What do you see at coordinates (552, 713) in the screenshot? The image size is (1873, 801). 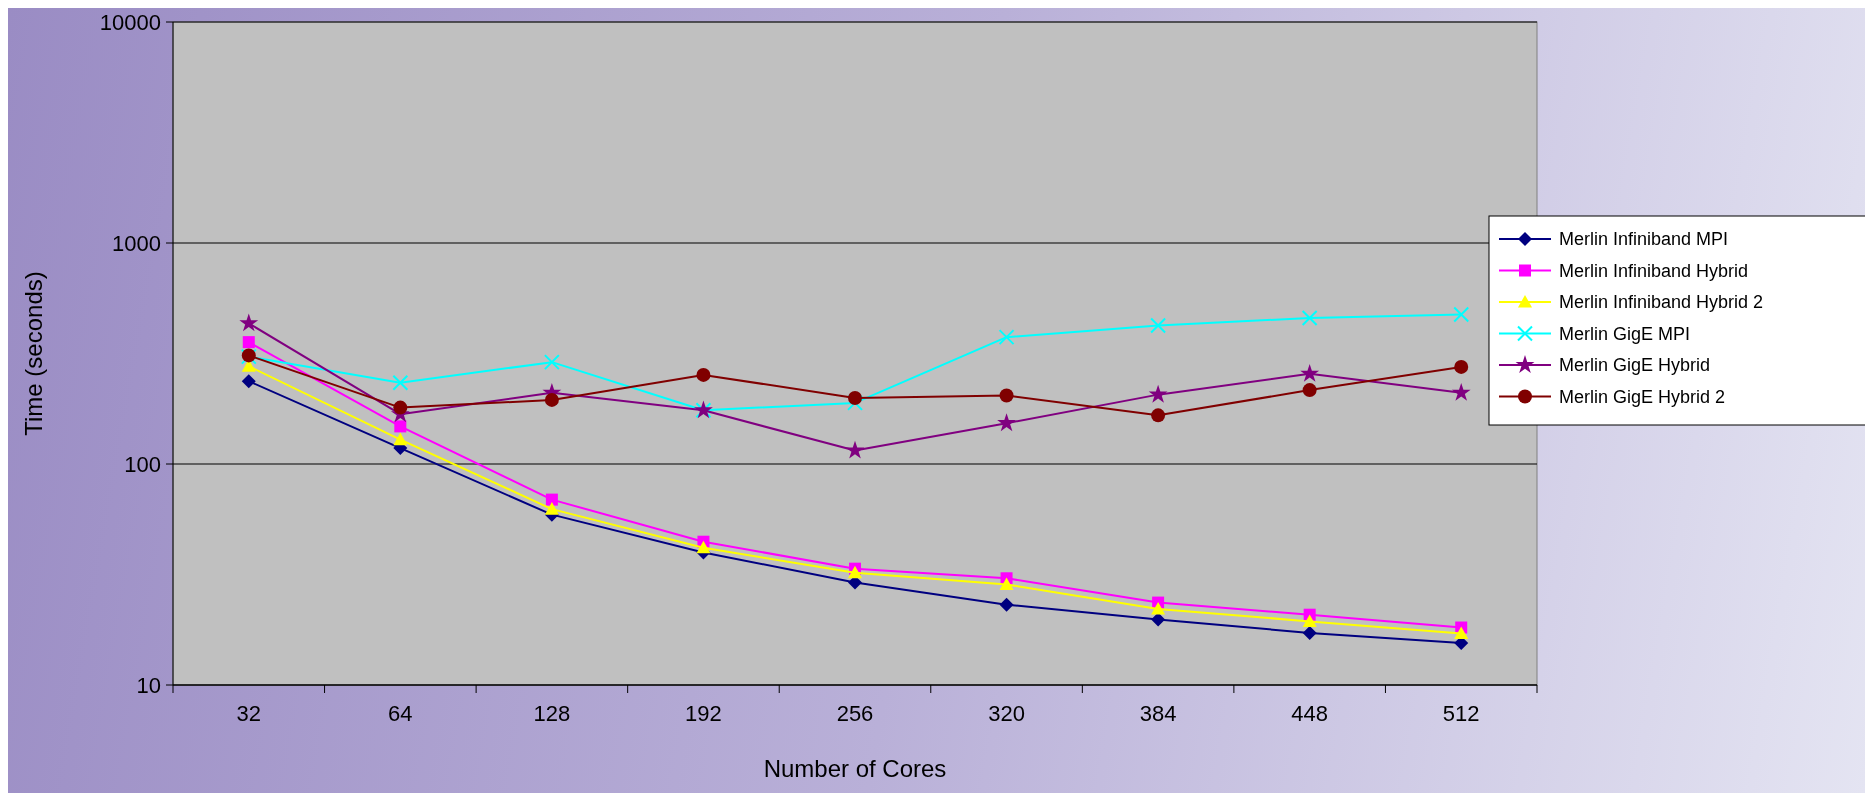 I see `x-tick-label: 128` at bounding box center [552, 713].